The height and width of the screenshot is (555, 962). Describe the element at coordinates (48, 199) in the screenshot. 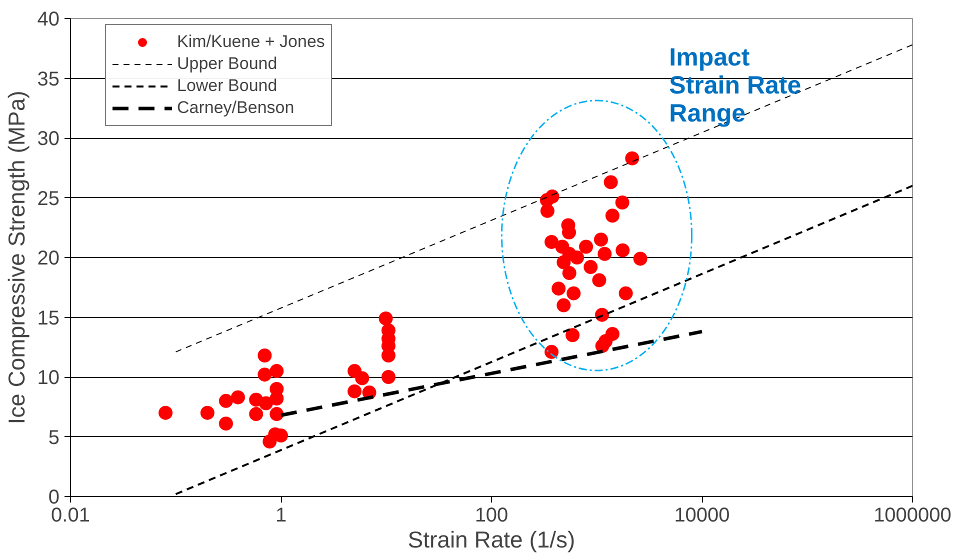

I see `y-tick-label: 25` at that location.